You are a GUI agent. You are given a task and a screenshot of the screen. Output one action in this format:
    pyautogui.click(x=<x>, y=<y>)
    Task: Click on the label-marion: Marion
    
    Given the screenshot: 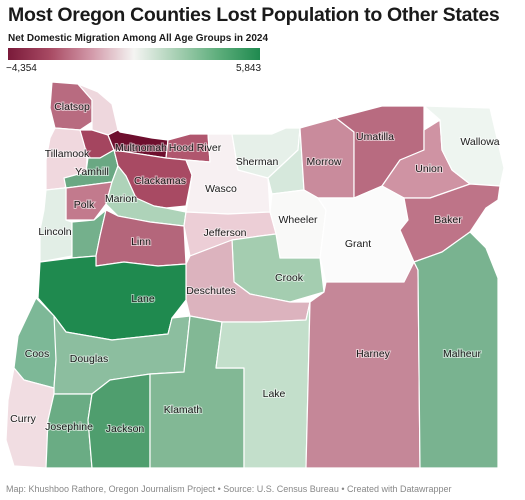 What is the action you would take?
    pyautogui.click(x=121, y=199)
    